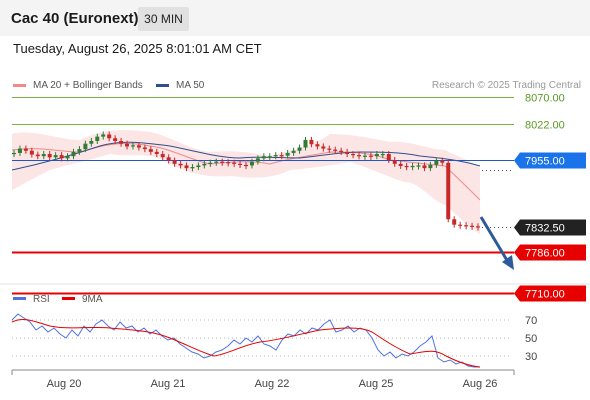 The height and width of the screenshot is (400, 590). What do you see at coordinates (41, 299) in the screenshot?
I see `rsi-legend-label: RSI` at bounding box center [41, 299].